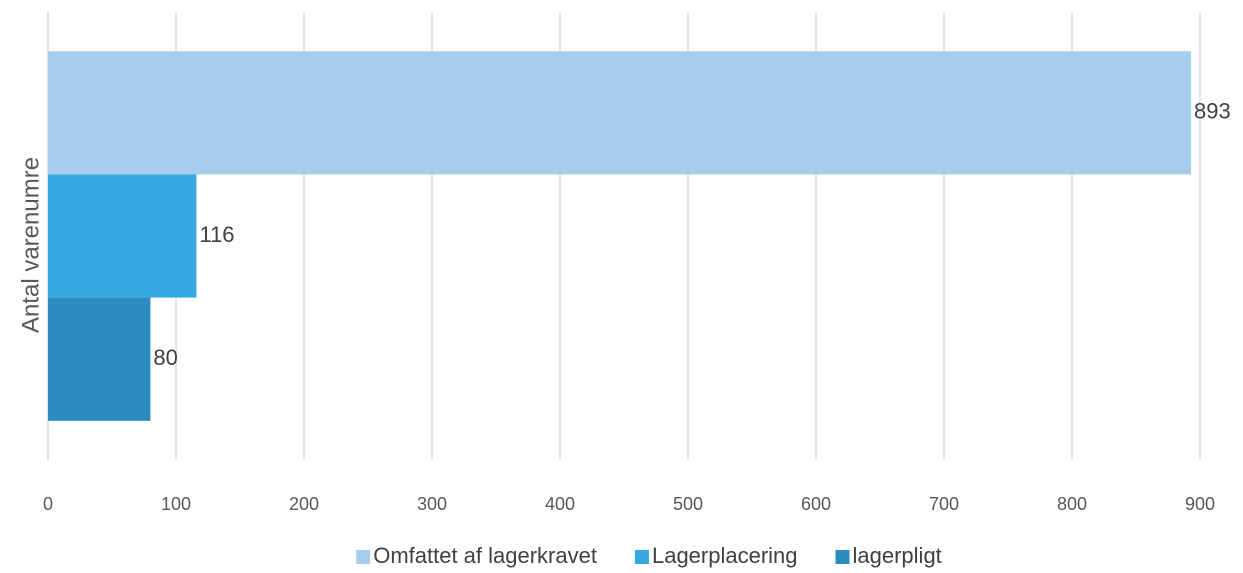 This screenshot has height=573, width=1243. I want to click on x-tick-label: 700, so click(944, 504).